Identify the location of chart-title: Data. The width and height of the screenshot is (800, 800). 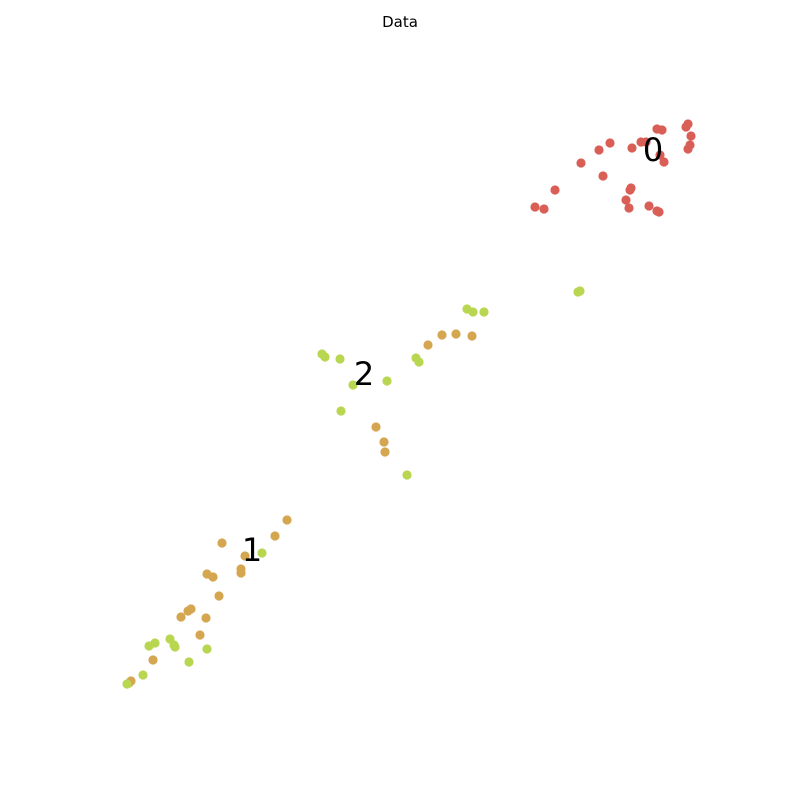
(400, 22).